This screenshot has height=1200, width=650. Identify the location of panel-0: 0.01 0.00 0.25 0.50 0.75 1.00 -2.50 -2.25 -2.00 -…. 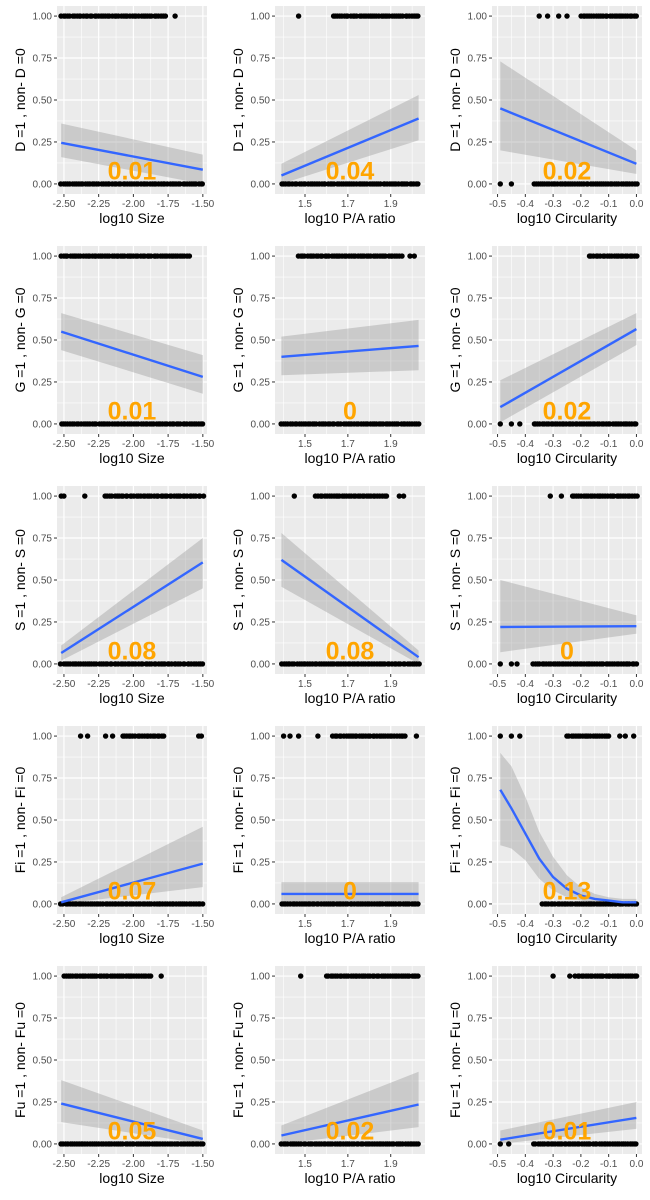
(113, 116).